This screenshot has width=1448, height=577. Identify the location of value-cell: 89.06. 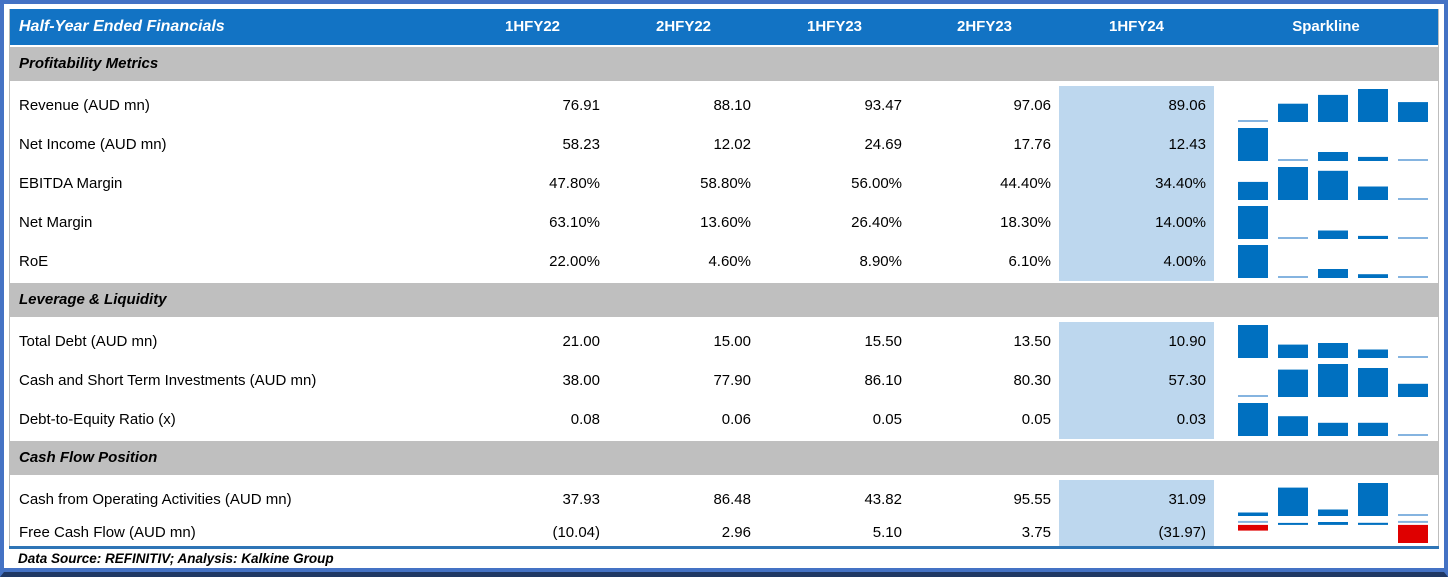
(1136, 105).